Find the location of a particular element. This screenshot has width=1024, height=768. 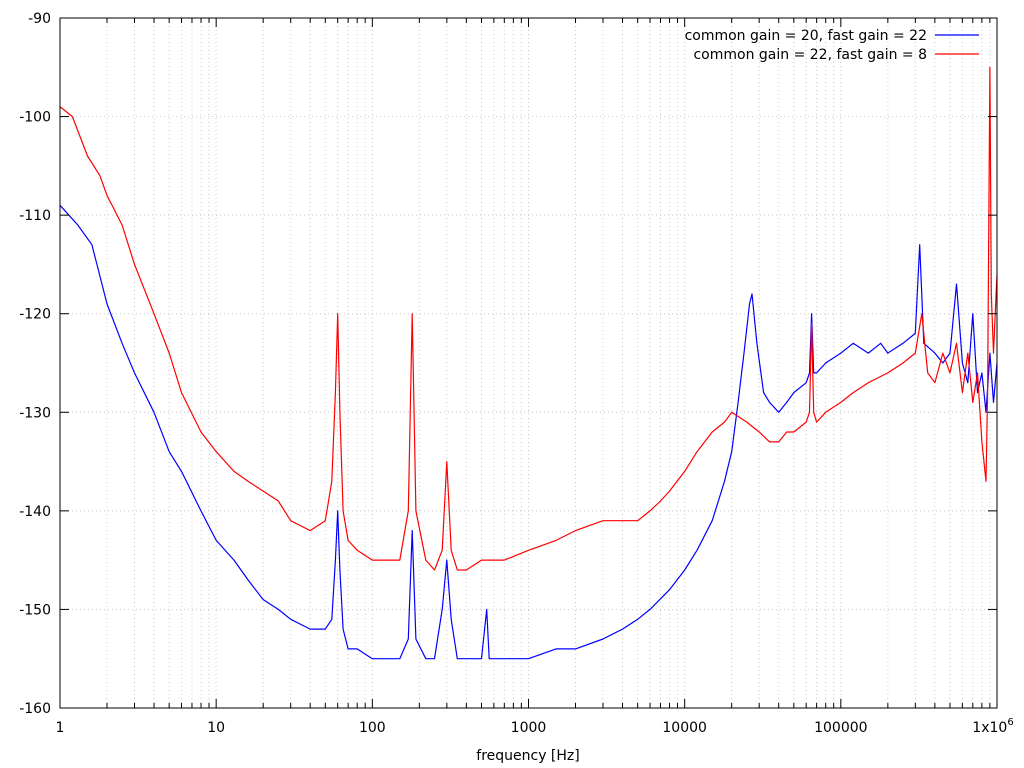

y-tick-label: -120 is located at coordinates (35, 315).